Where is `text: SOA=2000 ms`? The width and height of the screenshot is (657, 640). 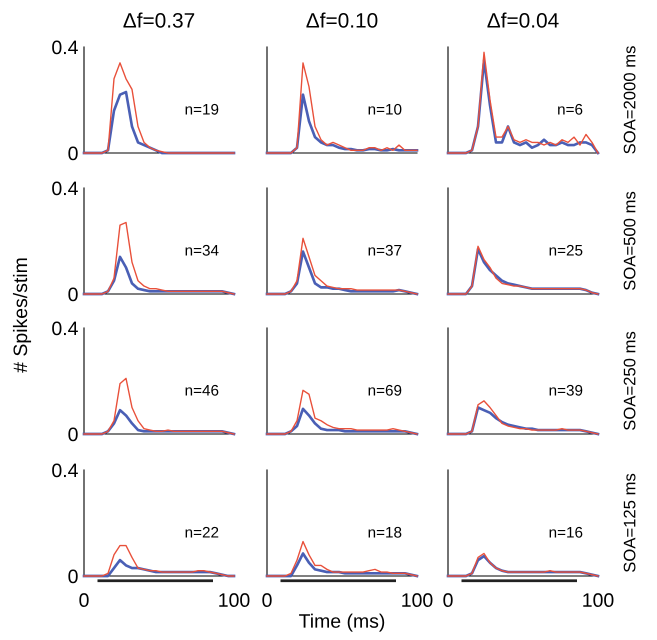
text: SOA=2000 ms is located at coordinates (630, 100).